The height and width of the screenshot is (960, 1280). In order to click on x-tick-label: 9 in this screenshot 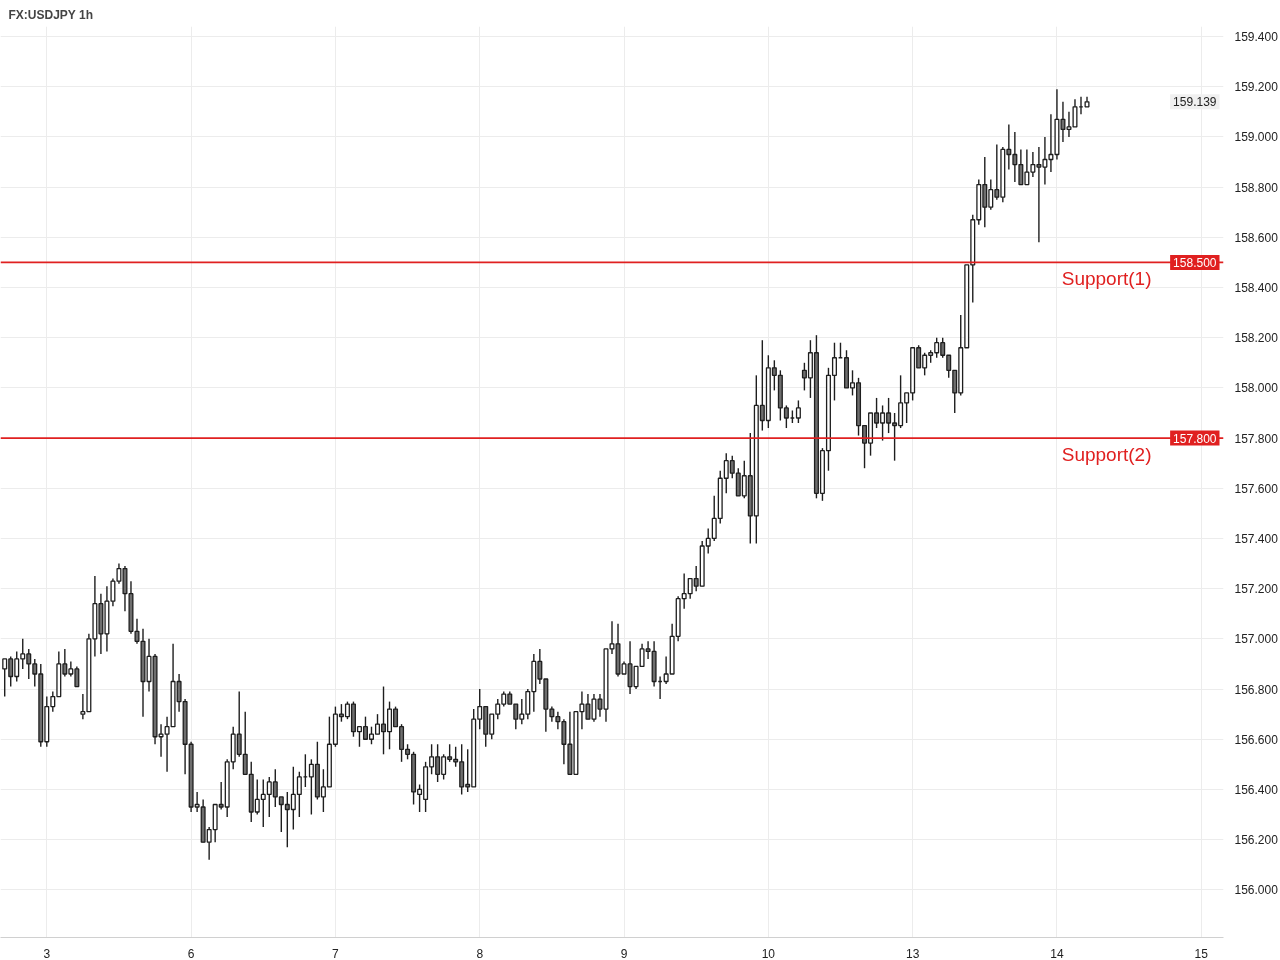, I will do `click(624, 953)`.